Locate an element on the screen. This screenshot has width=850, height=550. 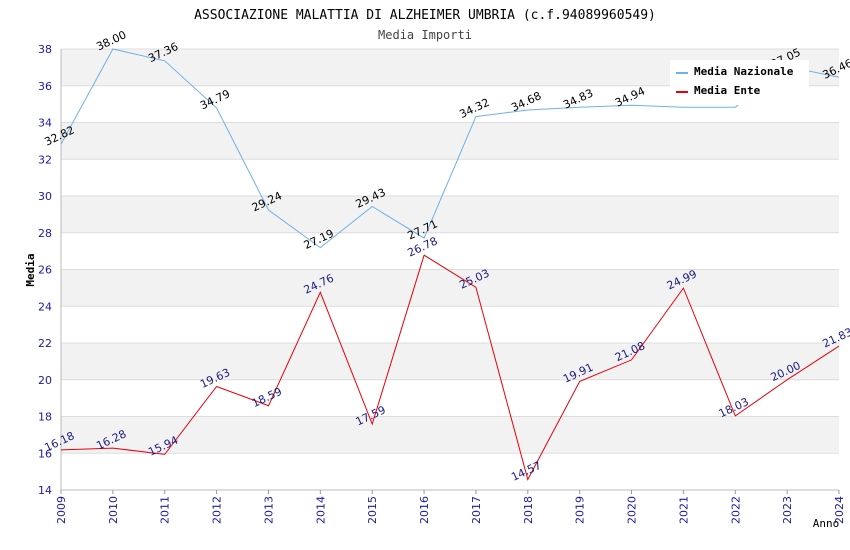
x-tick-label: 2023 is located at coordinates (787, 510).